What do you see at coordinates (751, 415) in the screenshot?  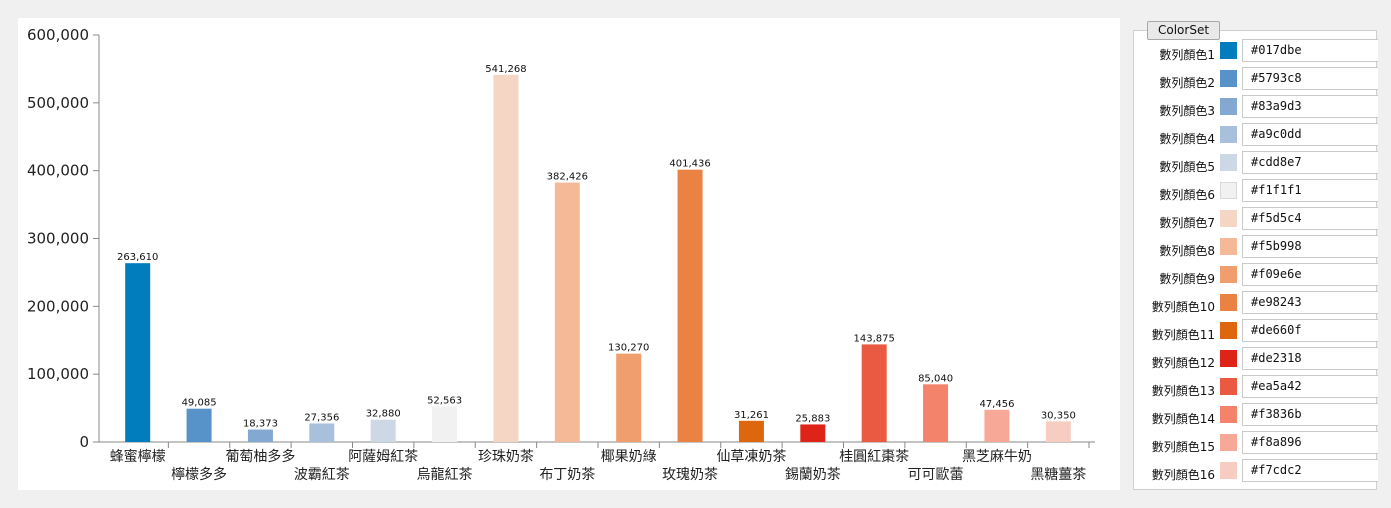 I see `bar-value-label: 31,261` at bounding box center [751, 415].